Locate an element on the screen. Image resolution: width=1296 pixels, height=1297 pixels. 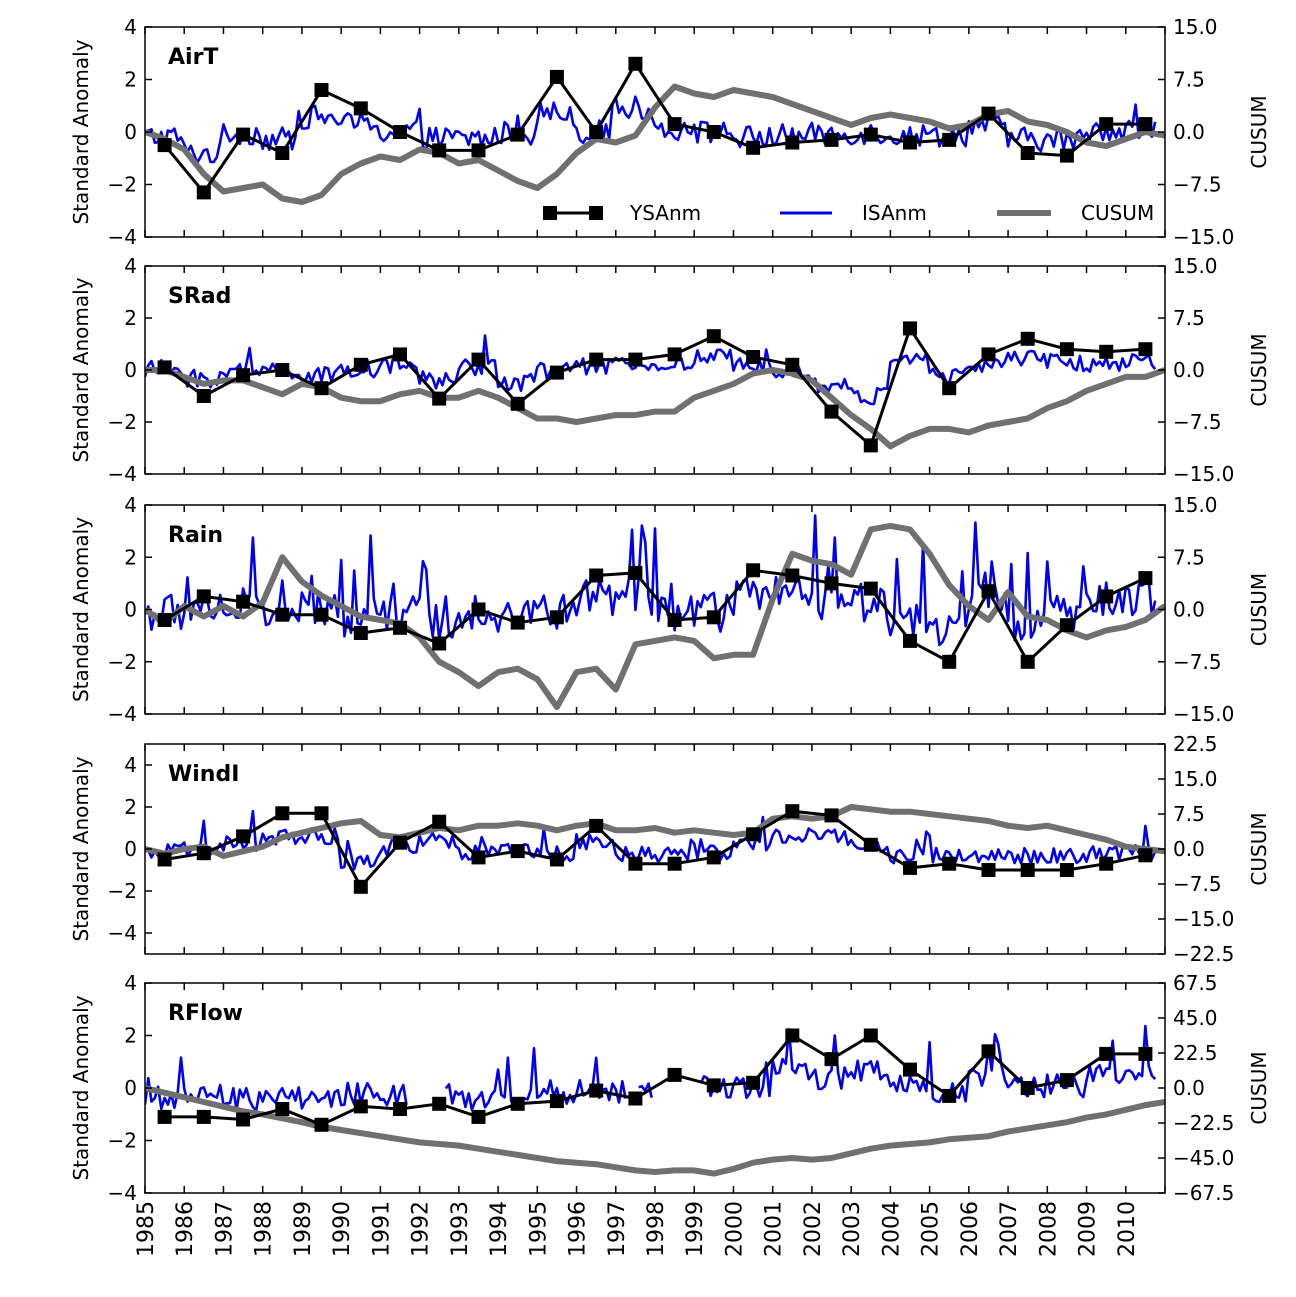
x-tick-label: 2009 is located at coordinates (1088, 1229).